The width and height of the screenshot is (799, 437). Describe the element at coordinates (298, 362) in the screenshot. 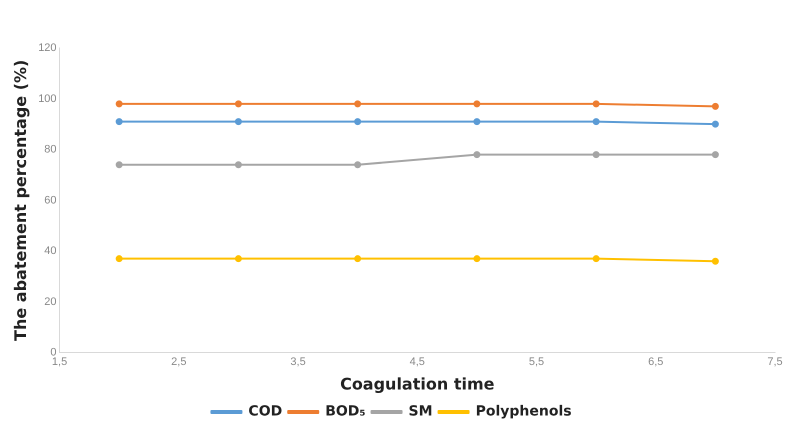

I see `x-tick-label: 3,5` at that location.